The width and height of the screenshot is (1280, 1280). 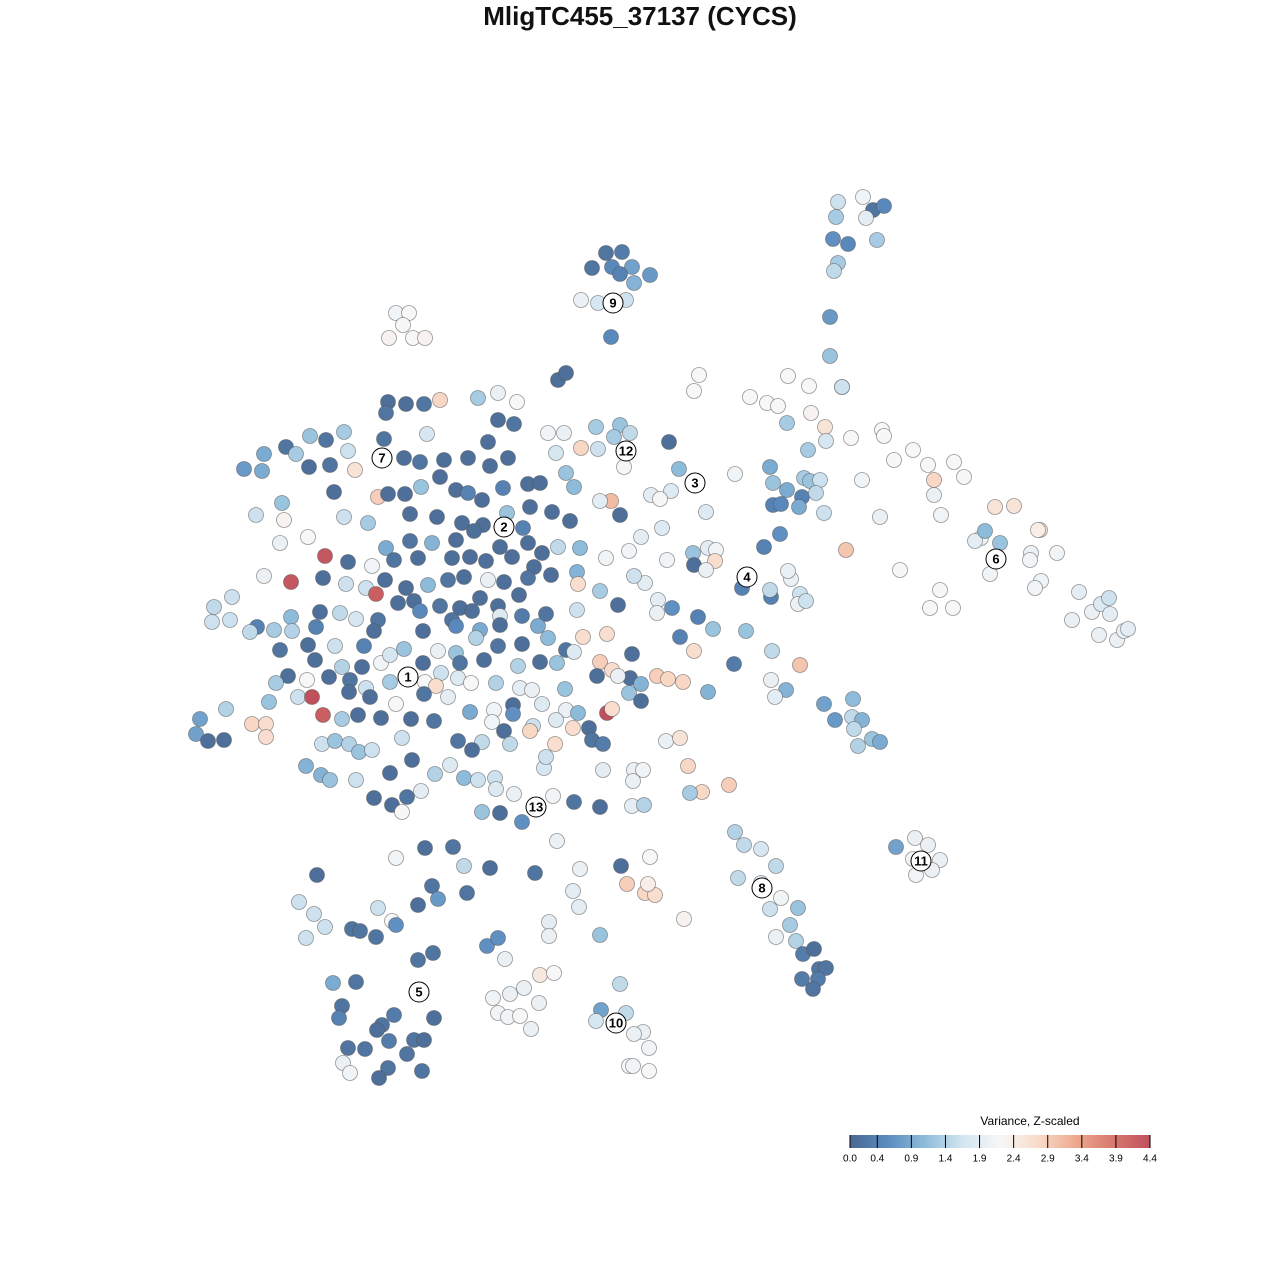 I want to click on colorbar-tick-label: 4.4, so click(x=1150, y=1159).